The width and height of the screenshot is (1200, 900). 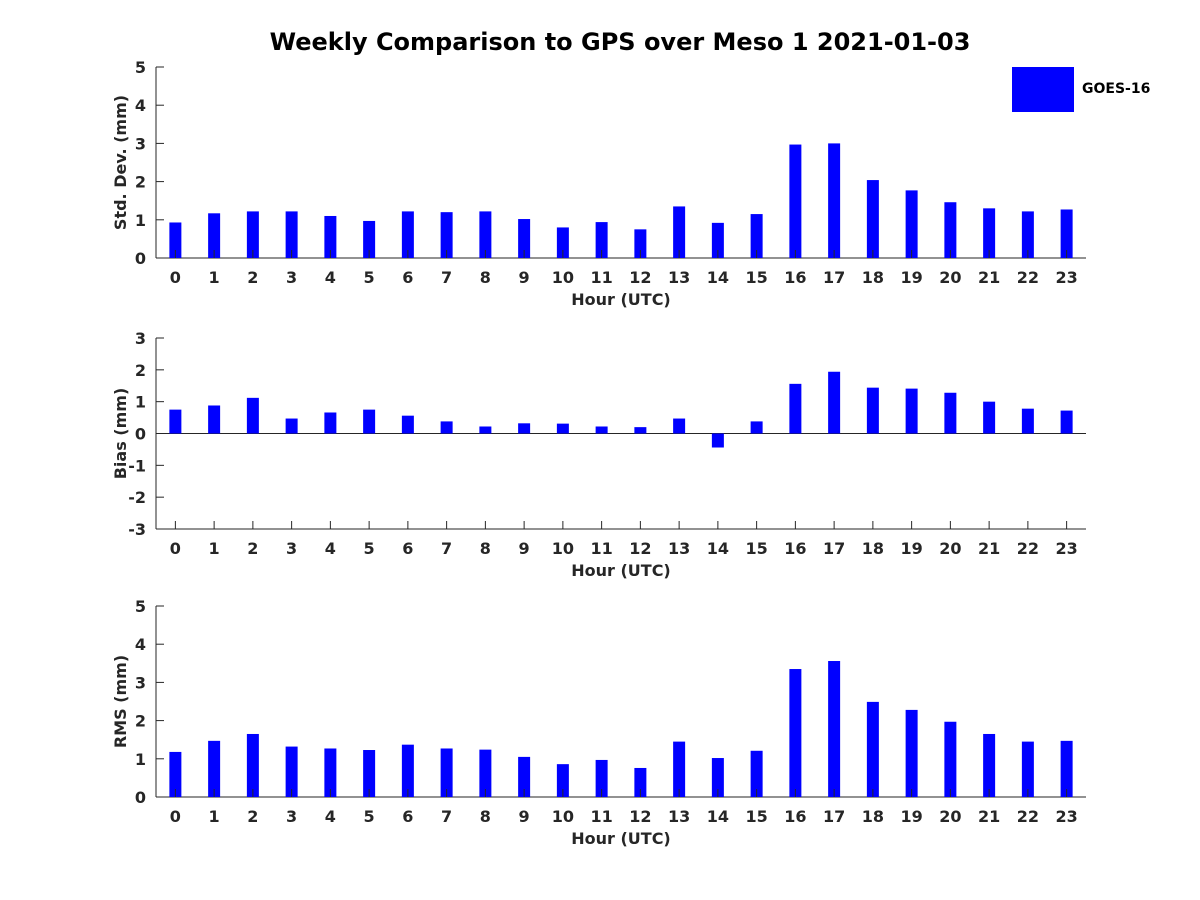 What do you see at coordinates (140, 67) in the screenshot?
I see `y-tick-label: 5` at bounding box center [140, 67].